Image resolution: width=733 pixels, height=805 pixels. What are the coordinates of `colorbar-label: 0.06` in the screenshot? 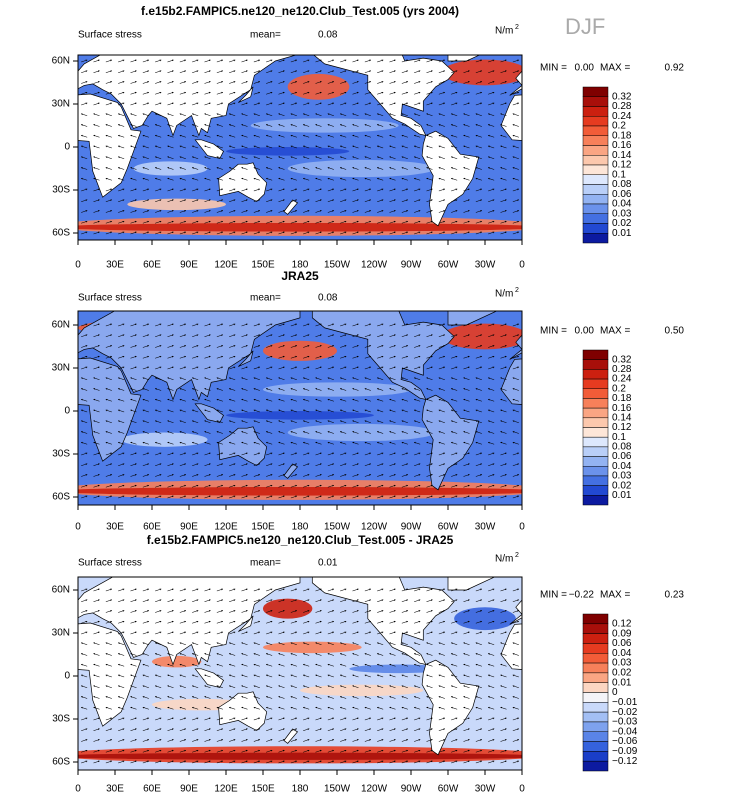 It's located at (622, 194).